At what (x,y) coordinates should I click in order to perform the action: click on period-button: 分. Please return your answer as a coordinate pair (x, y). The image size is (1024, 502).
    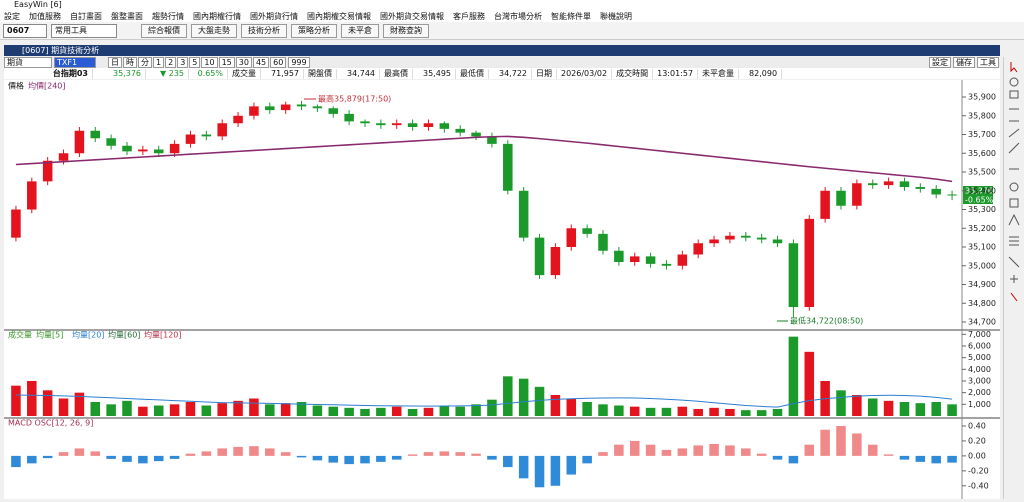
    Looking at the image, I should click on (145, 62).